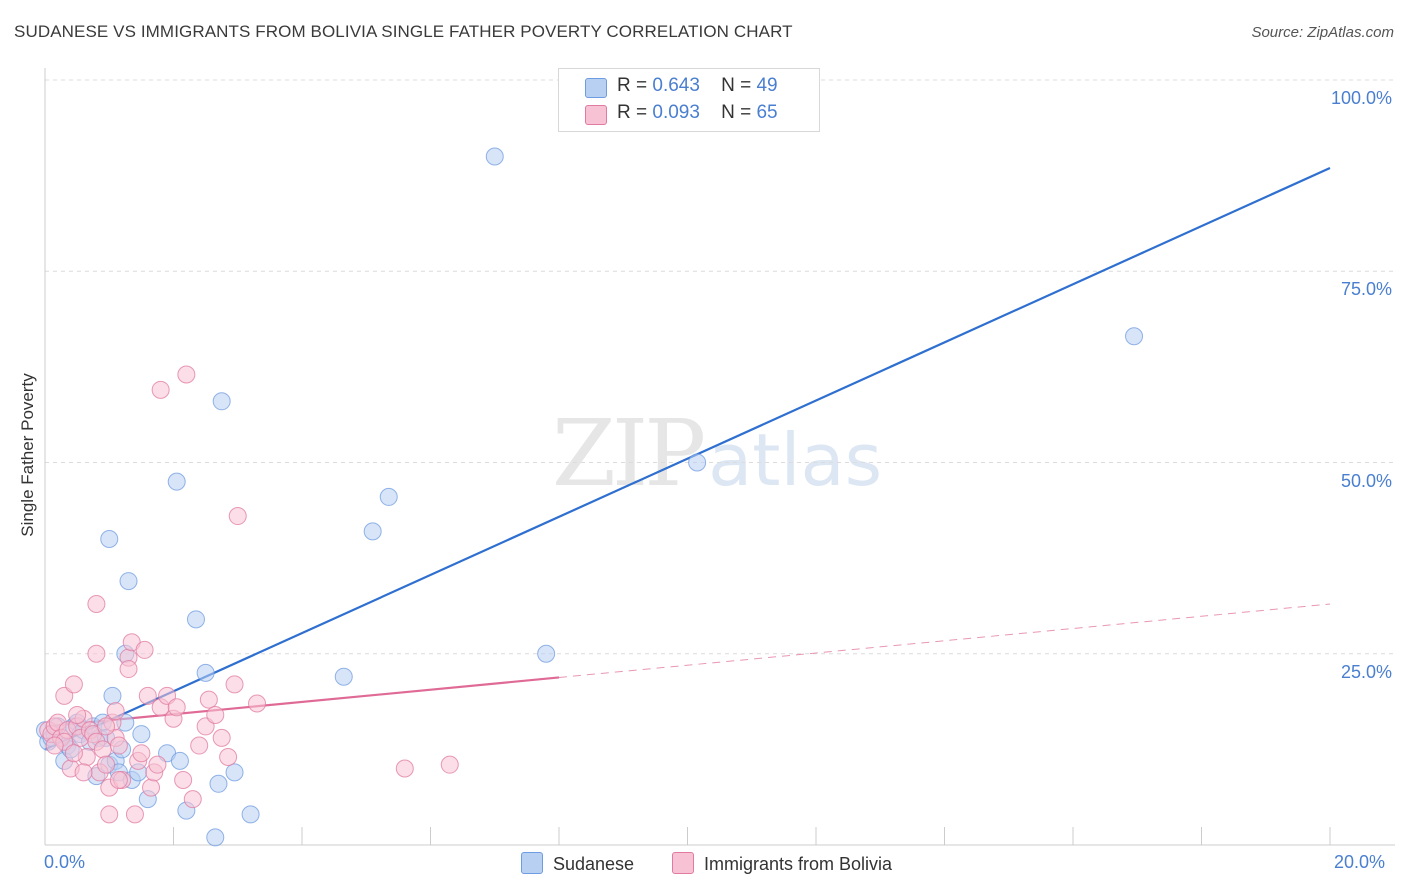 This screenshot has height=892, width=1406. I want to click on legend-r-value-sudanese: 0.643, so click(676, 85).